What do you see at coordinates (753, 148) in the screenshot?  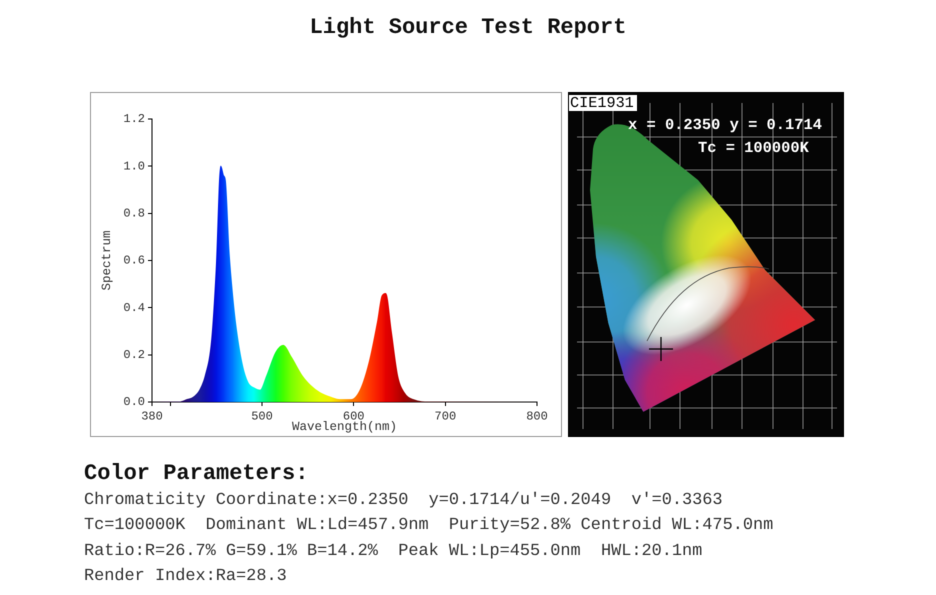 I see `text: Tc = 100000K` at bounding box center [753, 148].